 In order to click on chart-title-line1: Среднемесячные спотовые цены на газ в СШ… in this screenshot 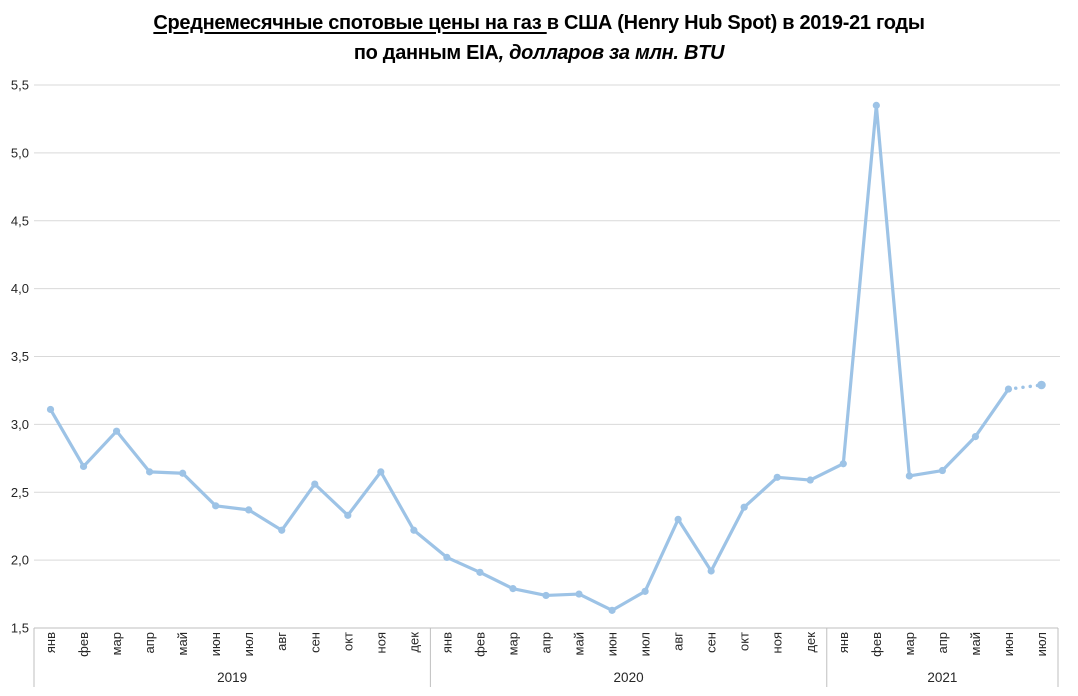, I will do `click(539, 23)`.